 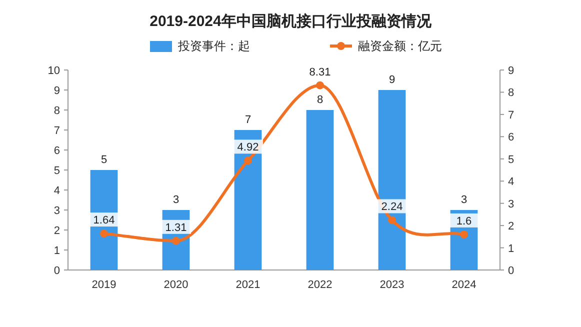 What do you see at coordinates (57, 91) in the screenshot?
I see `y-tick-label: 9` at bounding box center [57, 91].